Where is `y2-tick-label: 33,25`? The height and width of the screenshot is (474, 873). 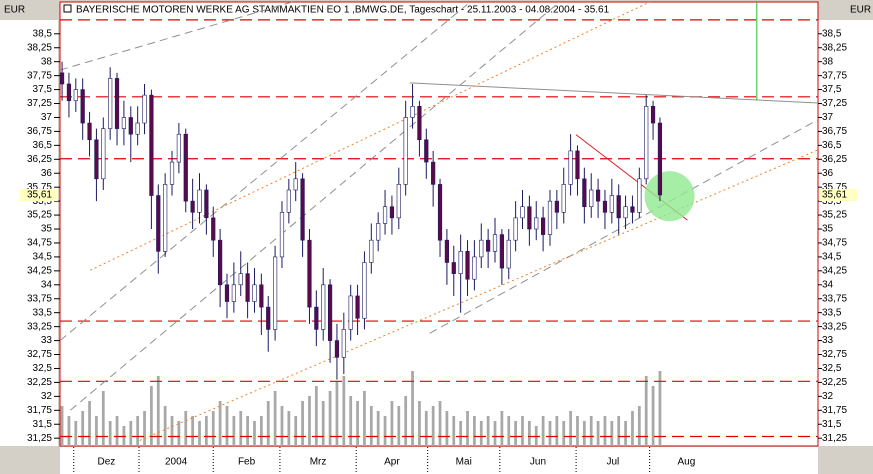 y2-tick-label: 33,25 is located at coordinates (834, 326).